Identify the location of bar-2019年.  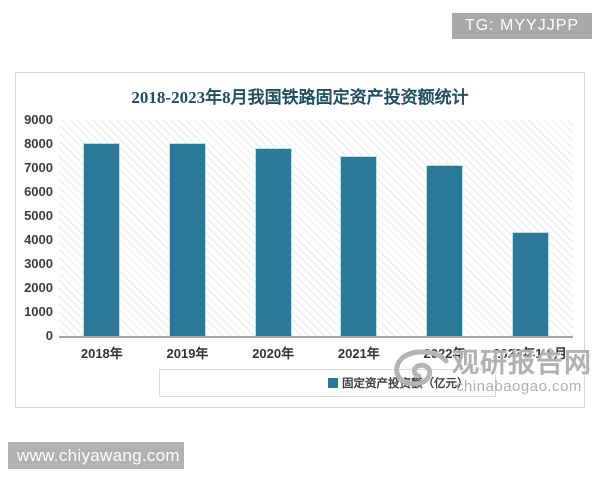
(187, 239).